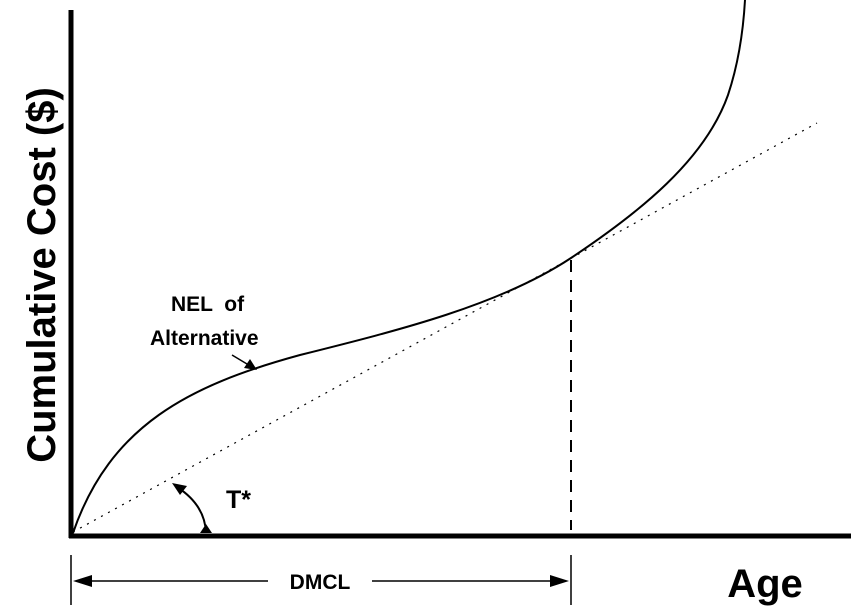 The image size is (851, 610). What do you see at coordinates (250, 364) in the screenshot?
I see `curve-pointer-arrowhead` at bounding box center [250, 364].